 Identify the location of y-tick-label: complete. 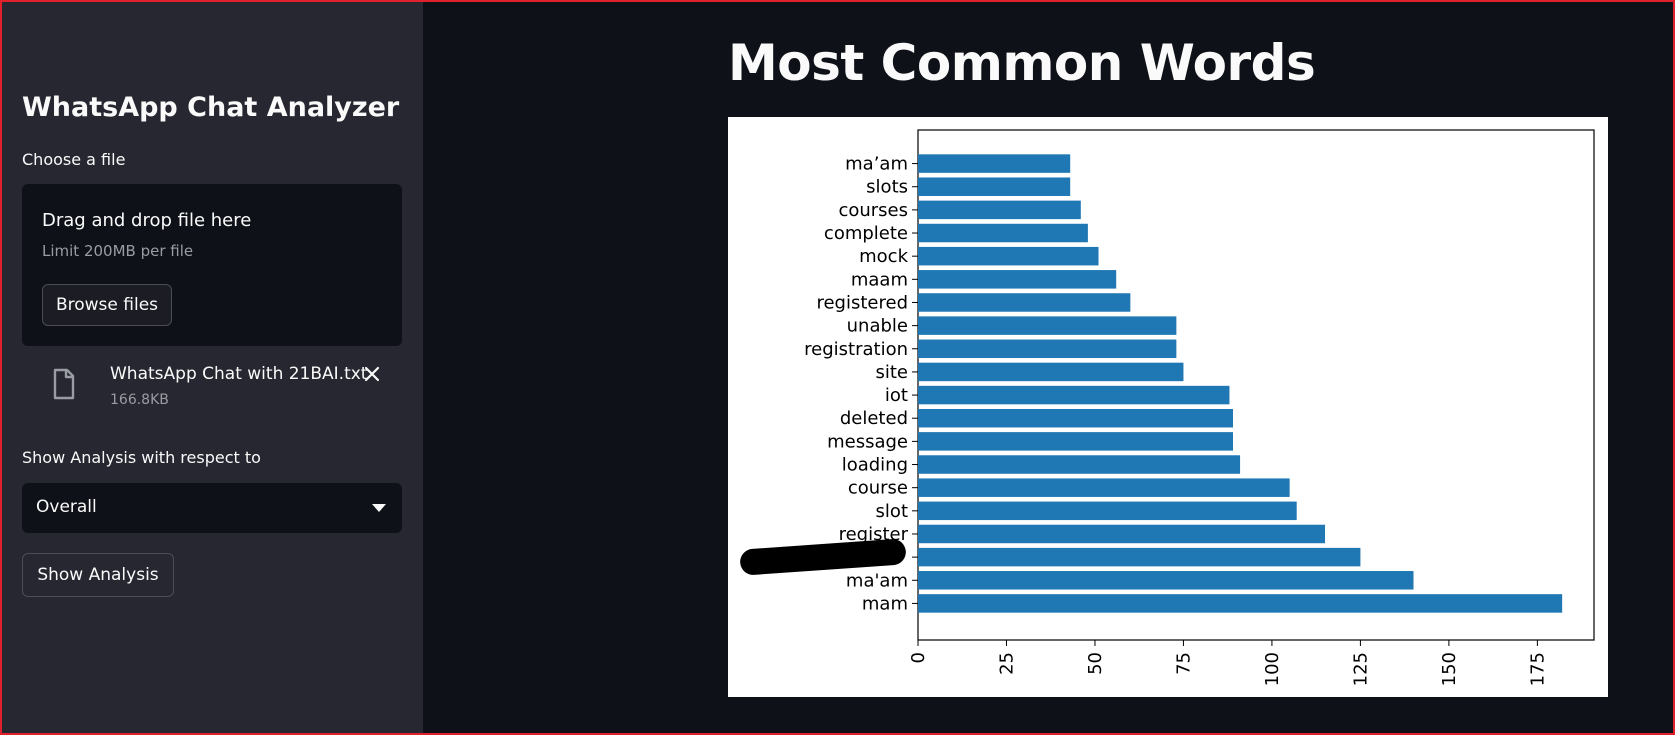
(866, 233).